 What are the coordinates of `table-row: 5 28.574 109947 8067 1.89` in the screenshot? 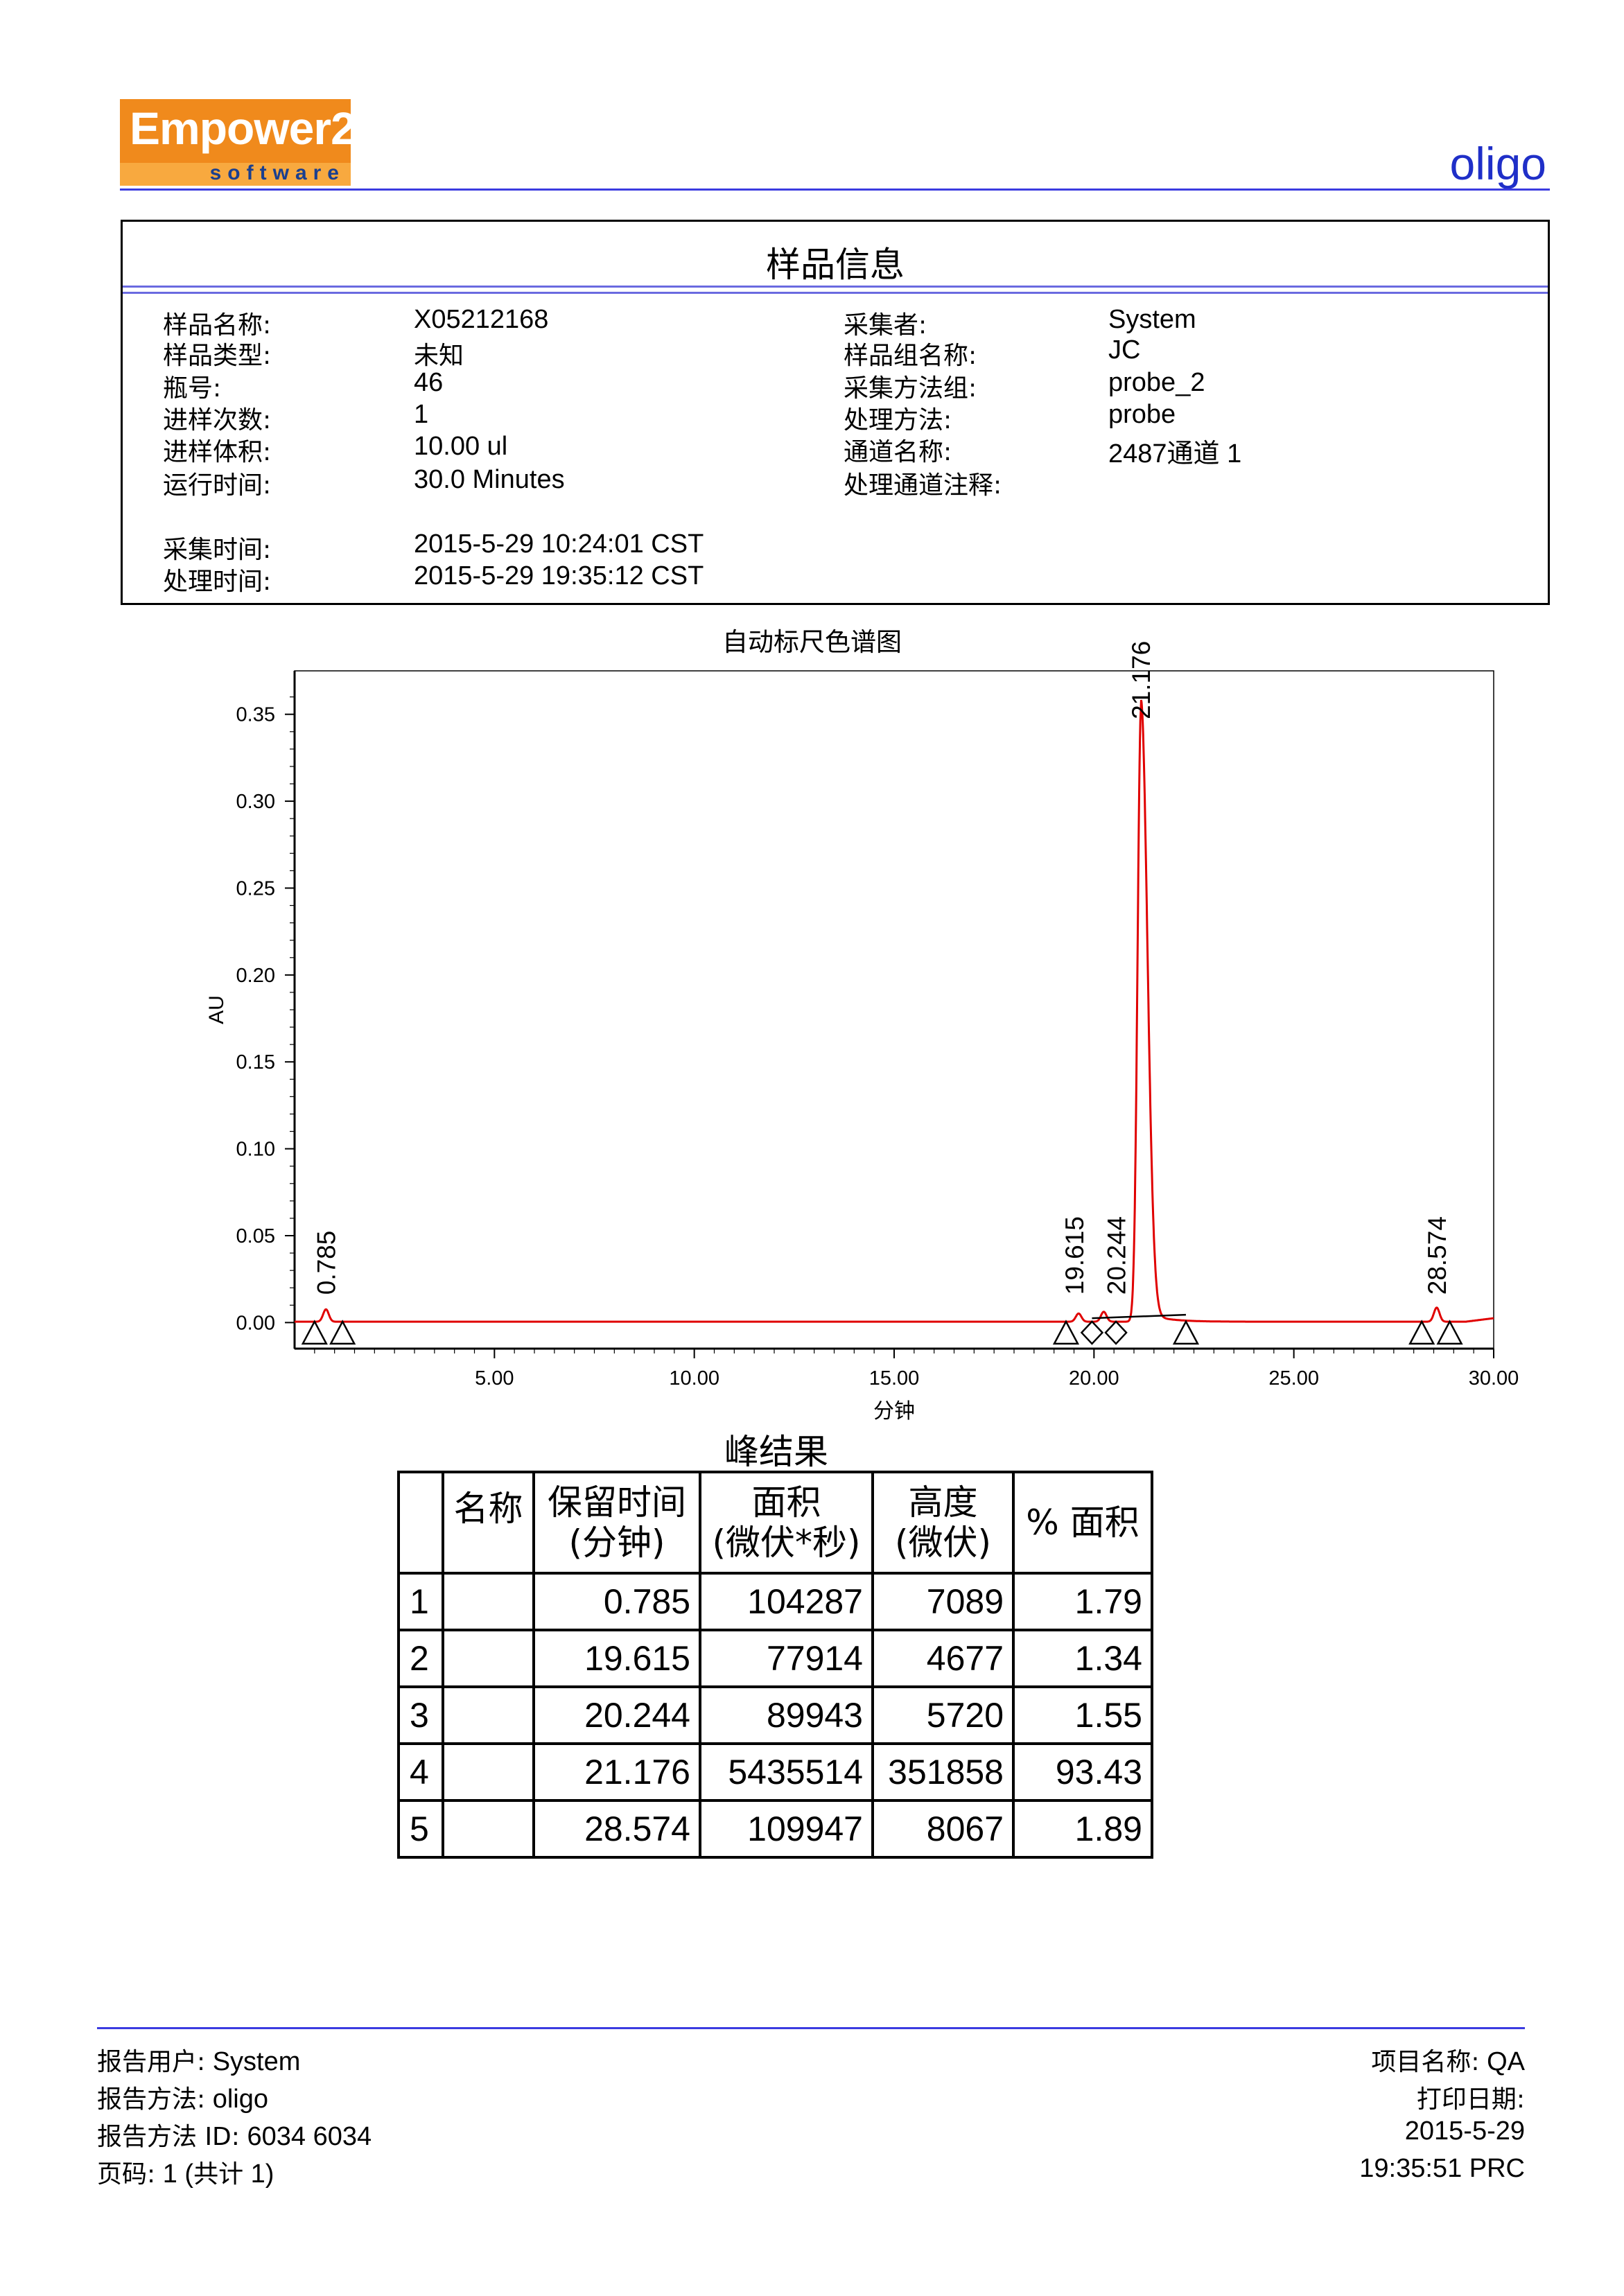 It's located at (775, 1829).